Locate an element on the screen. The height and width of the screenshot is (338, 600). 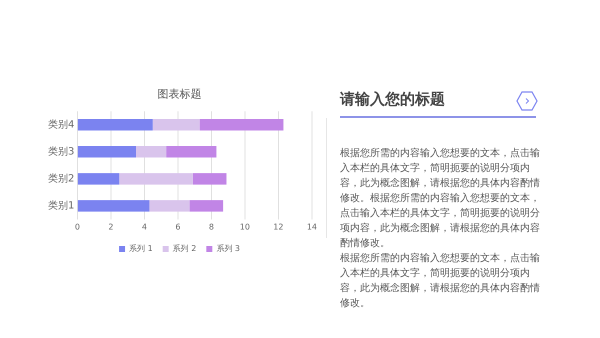
y-tick-label: 类别1 is located at coordinates (61, 205).